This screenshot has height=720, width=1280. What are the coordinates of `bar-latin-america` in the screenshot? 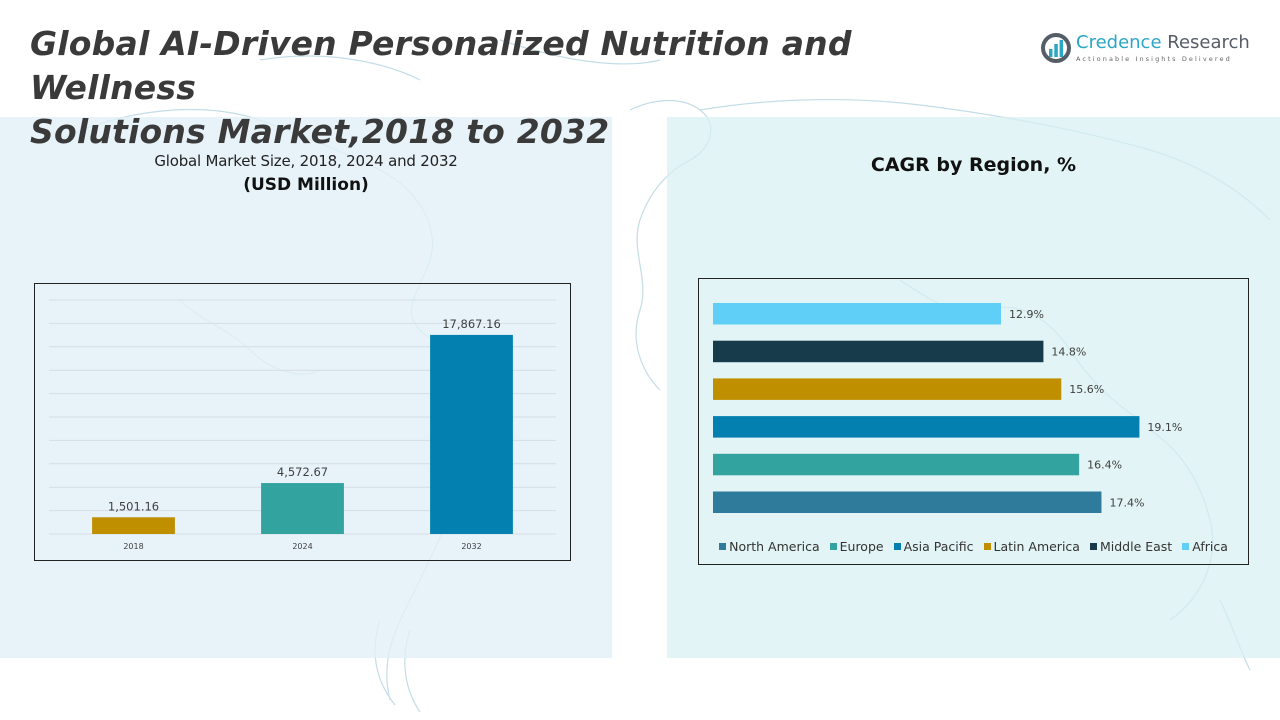 It's located at (887, 389).